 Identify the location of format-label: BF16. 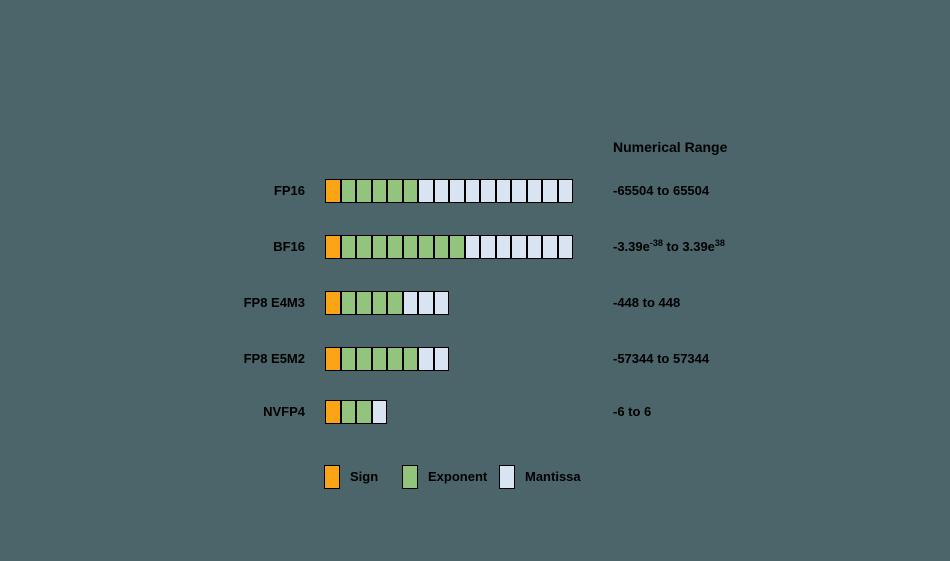
(289, 246).